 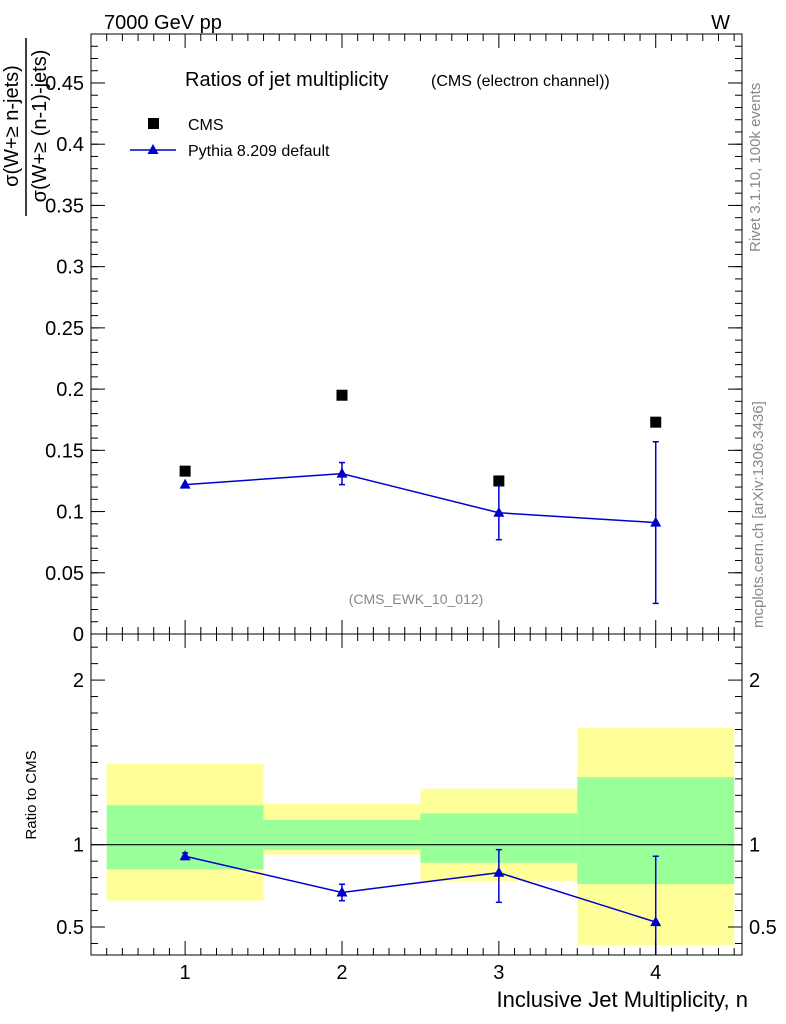 I want to click on pythia-line, so click(x=420, y=498).